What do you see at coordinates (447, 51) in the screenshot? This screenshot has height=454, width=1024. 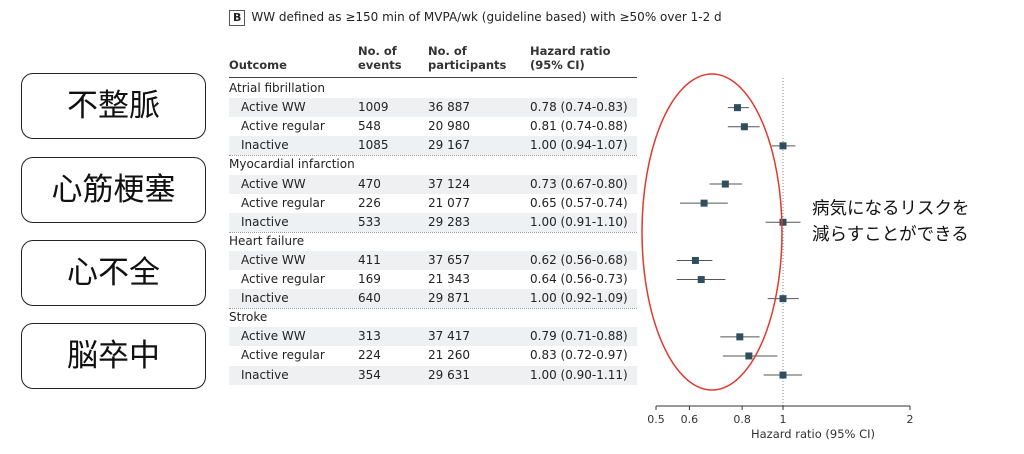 I see `header-participants-line1: No. of` at bounding box center [447, 51].